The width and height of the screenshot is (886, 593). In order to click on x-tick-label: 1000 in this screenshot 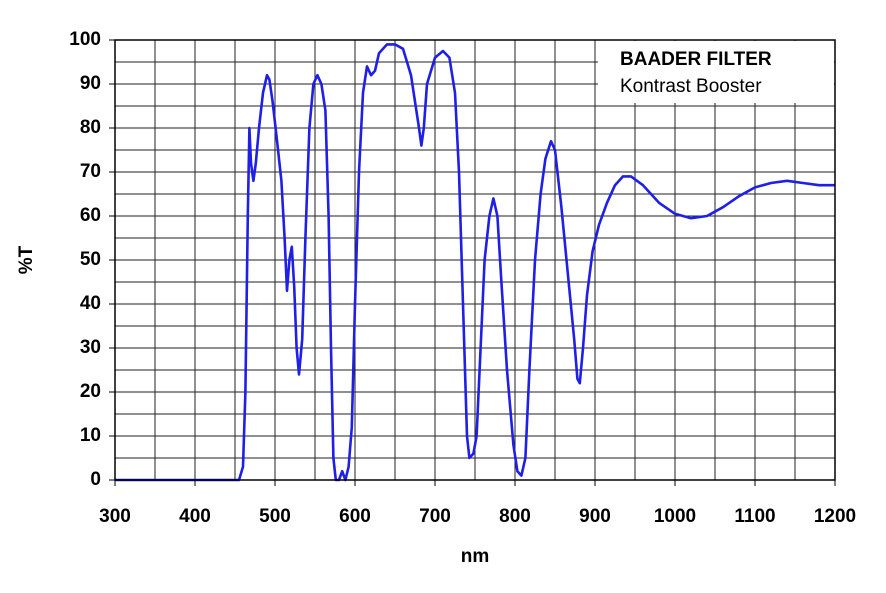, I will do `click(675, 516)`.